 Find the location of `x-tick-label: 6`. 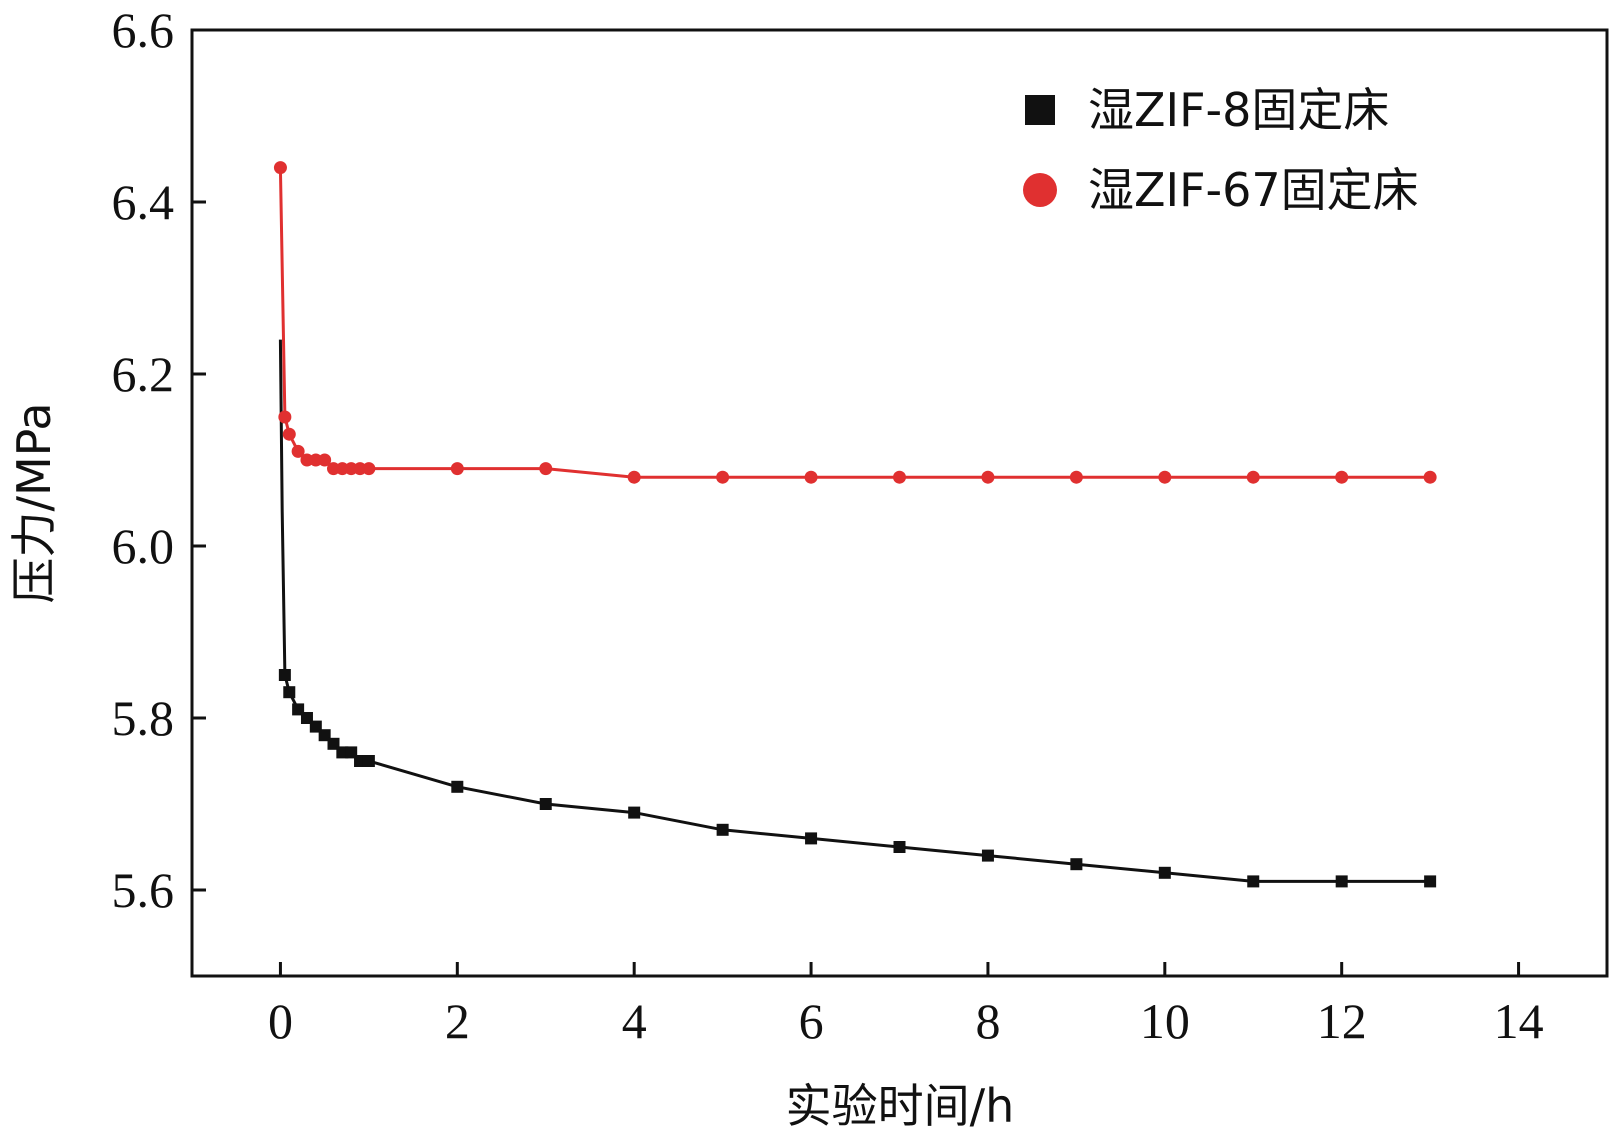

x-tick-label: 6 is located at coordinates (811, 1021).